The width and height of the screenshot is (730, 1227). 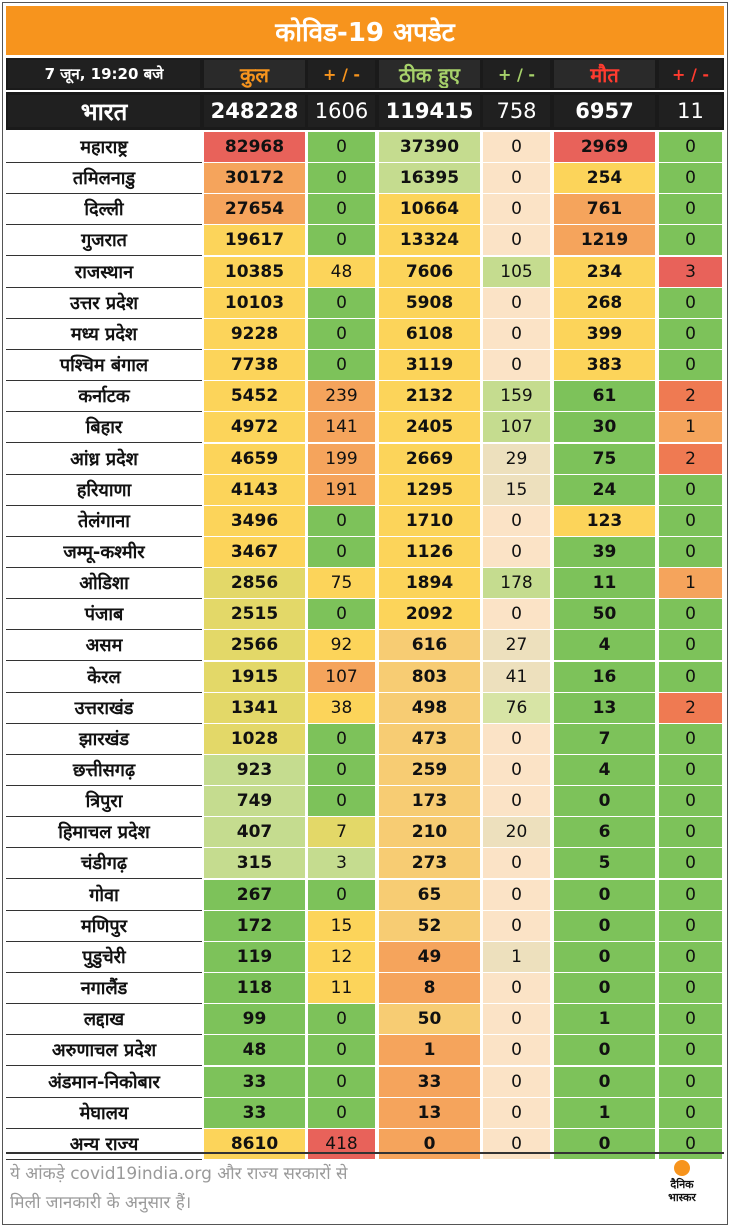 What do you see at coordinates (429, 1050) in the screenshot?
I see `recovered: 1` at bounding box center [429, 1050].